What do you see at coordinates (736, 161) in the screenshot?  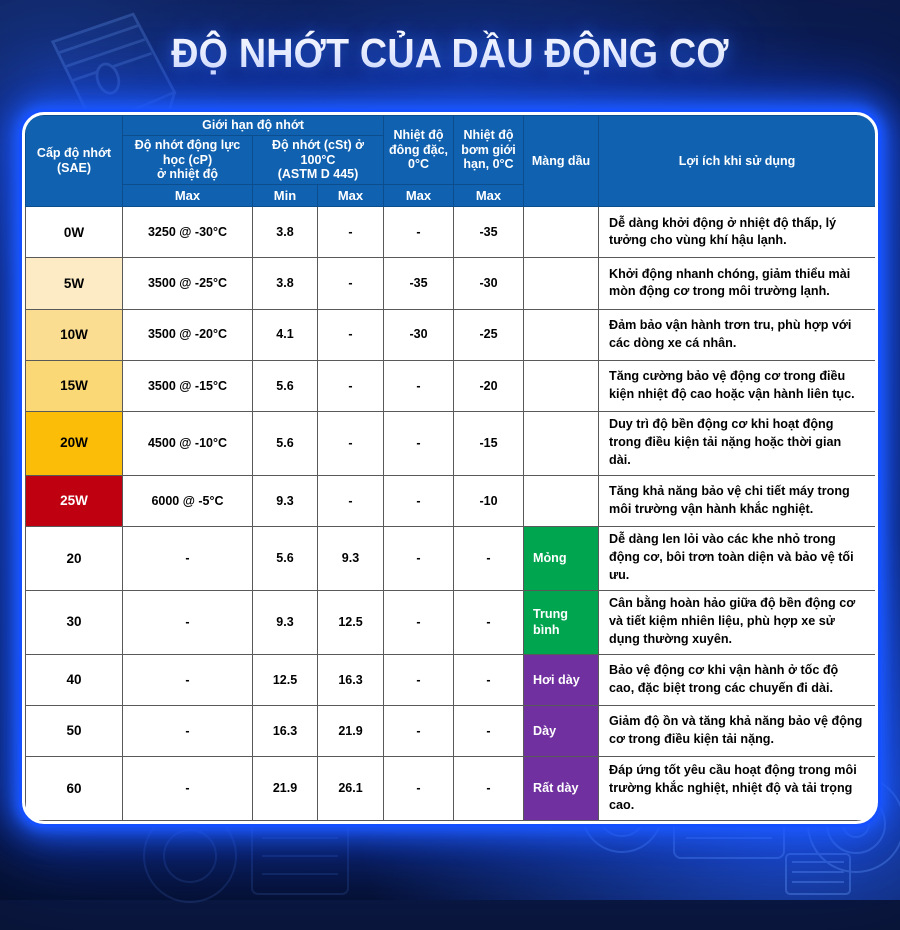 I see `header-benefits: Lợi ích khi sử dụng` at bounding box center [736, 161].